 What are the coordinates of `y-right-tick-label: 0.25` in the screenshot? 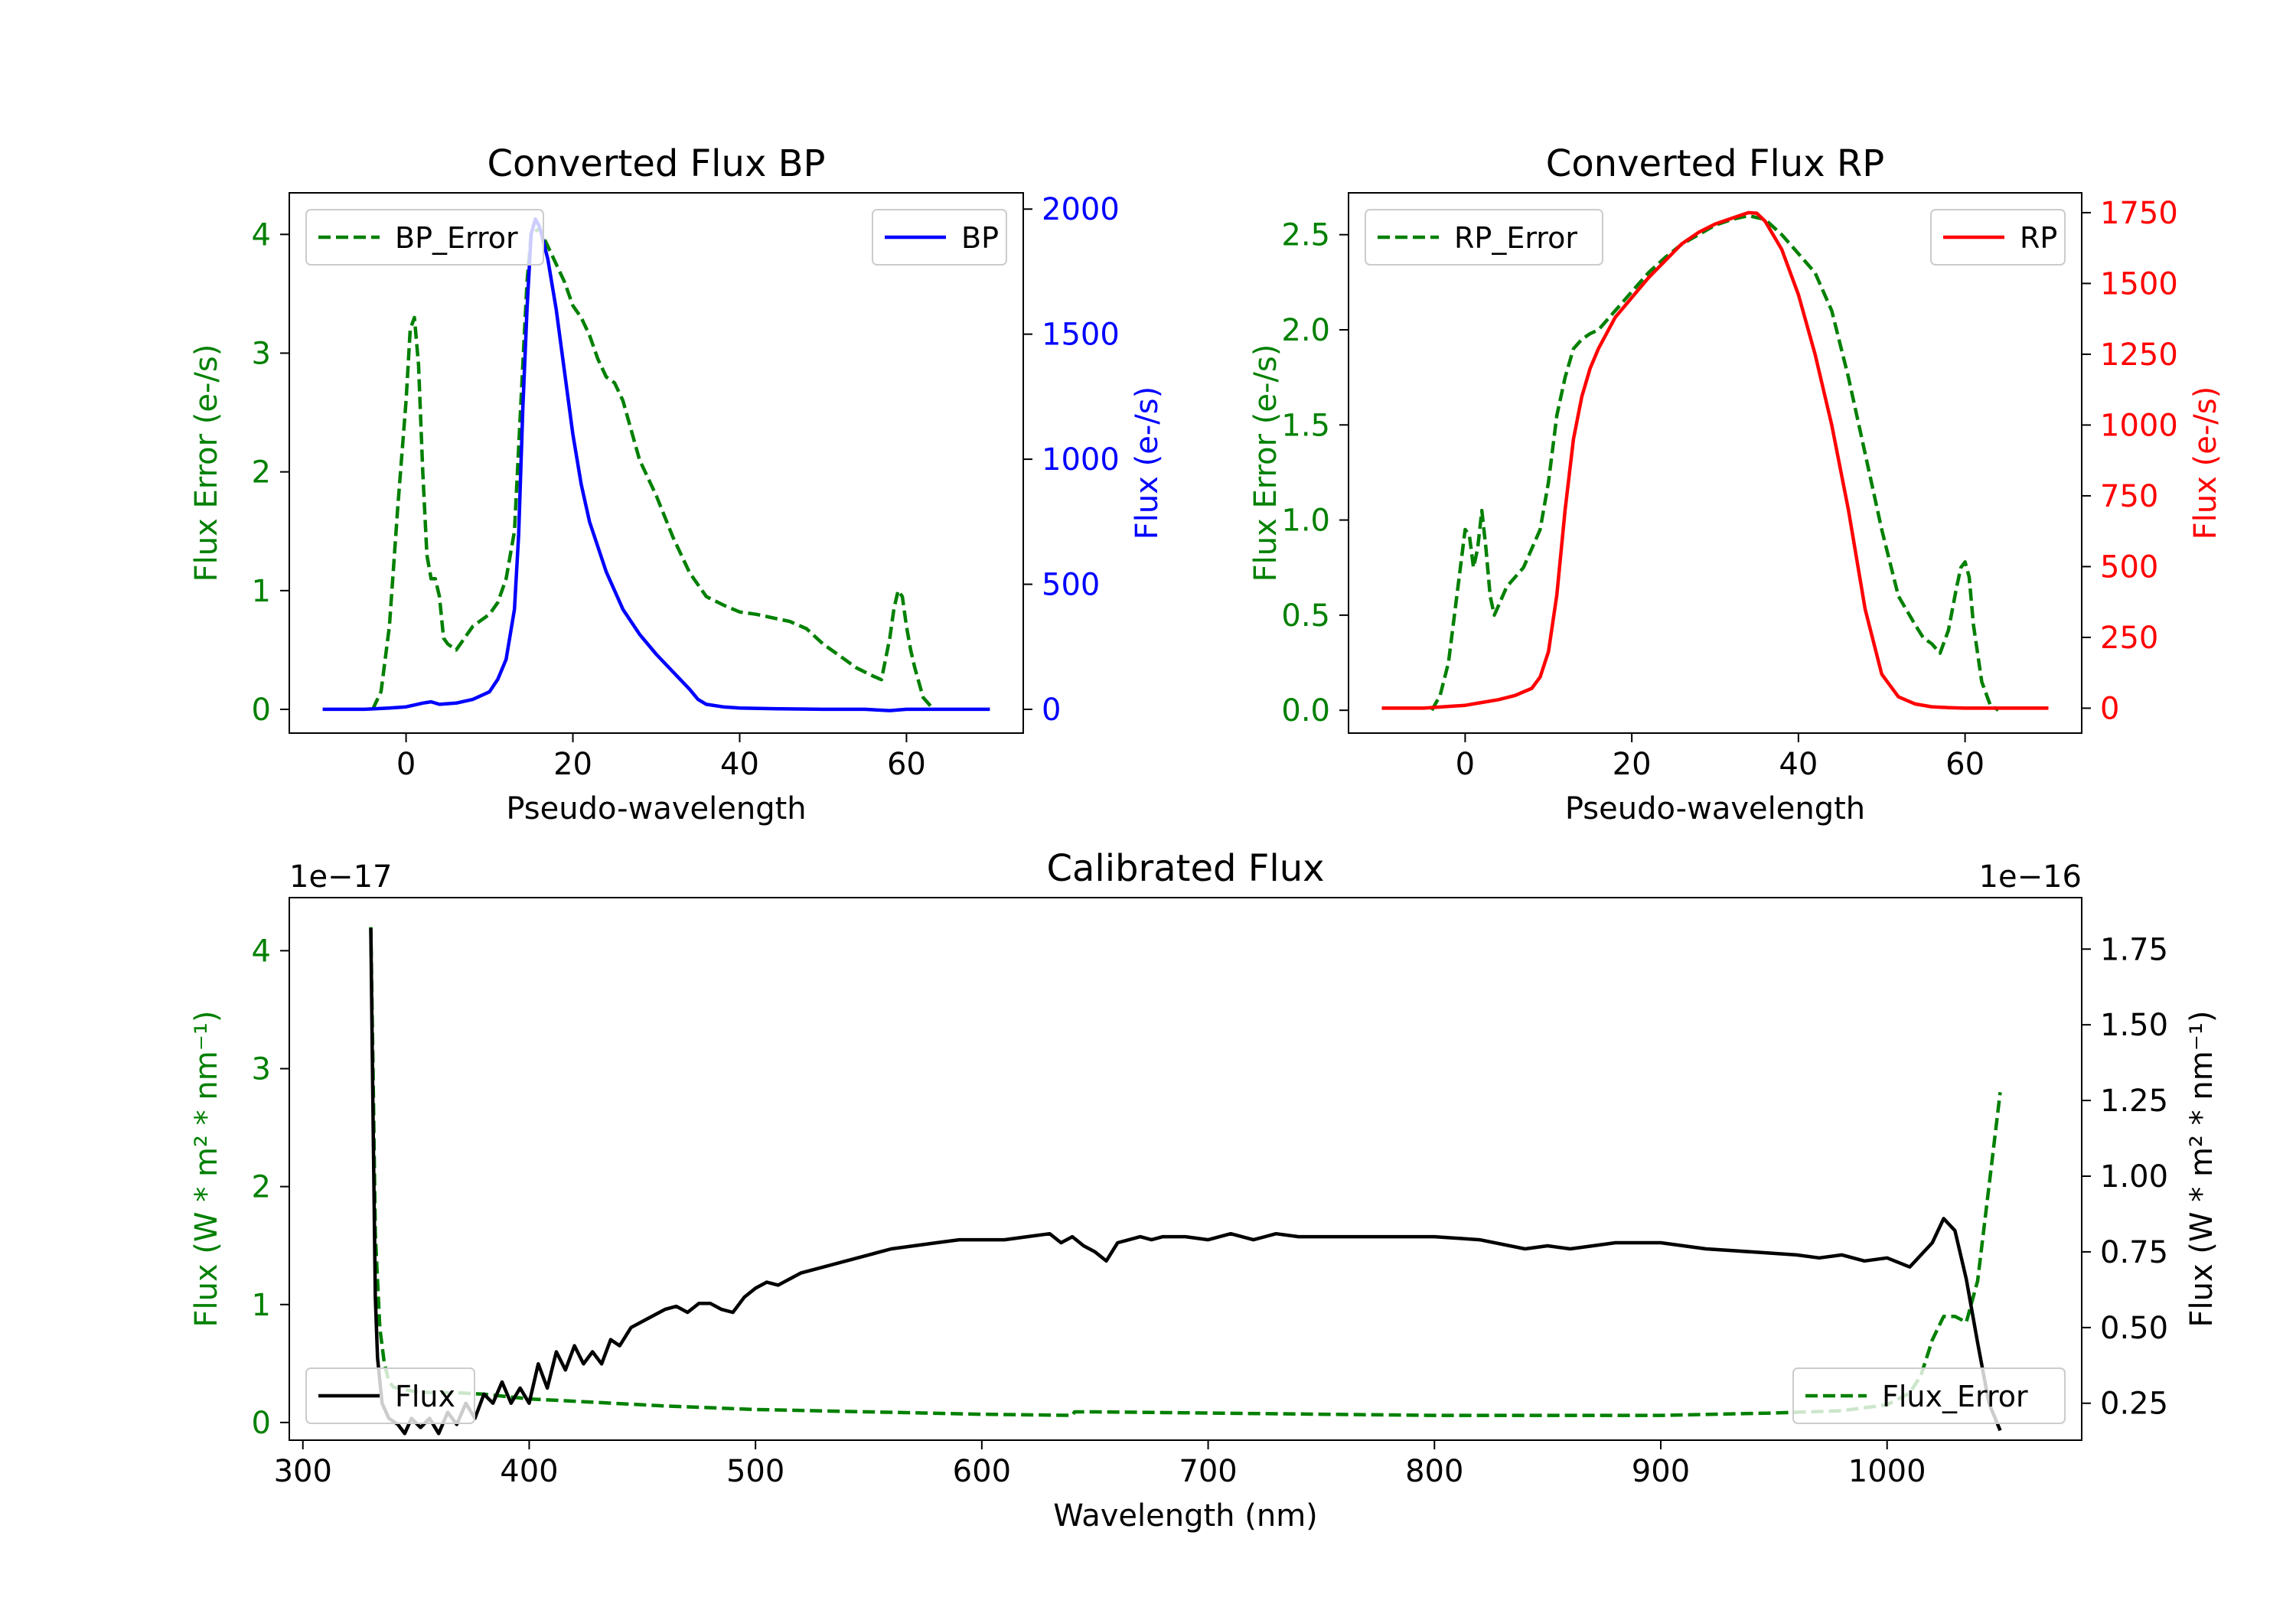 It's located at (2134, 1404).